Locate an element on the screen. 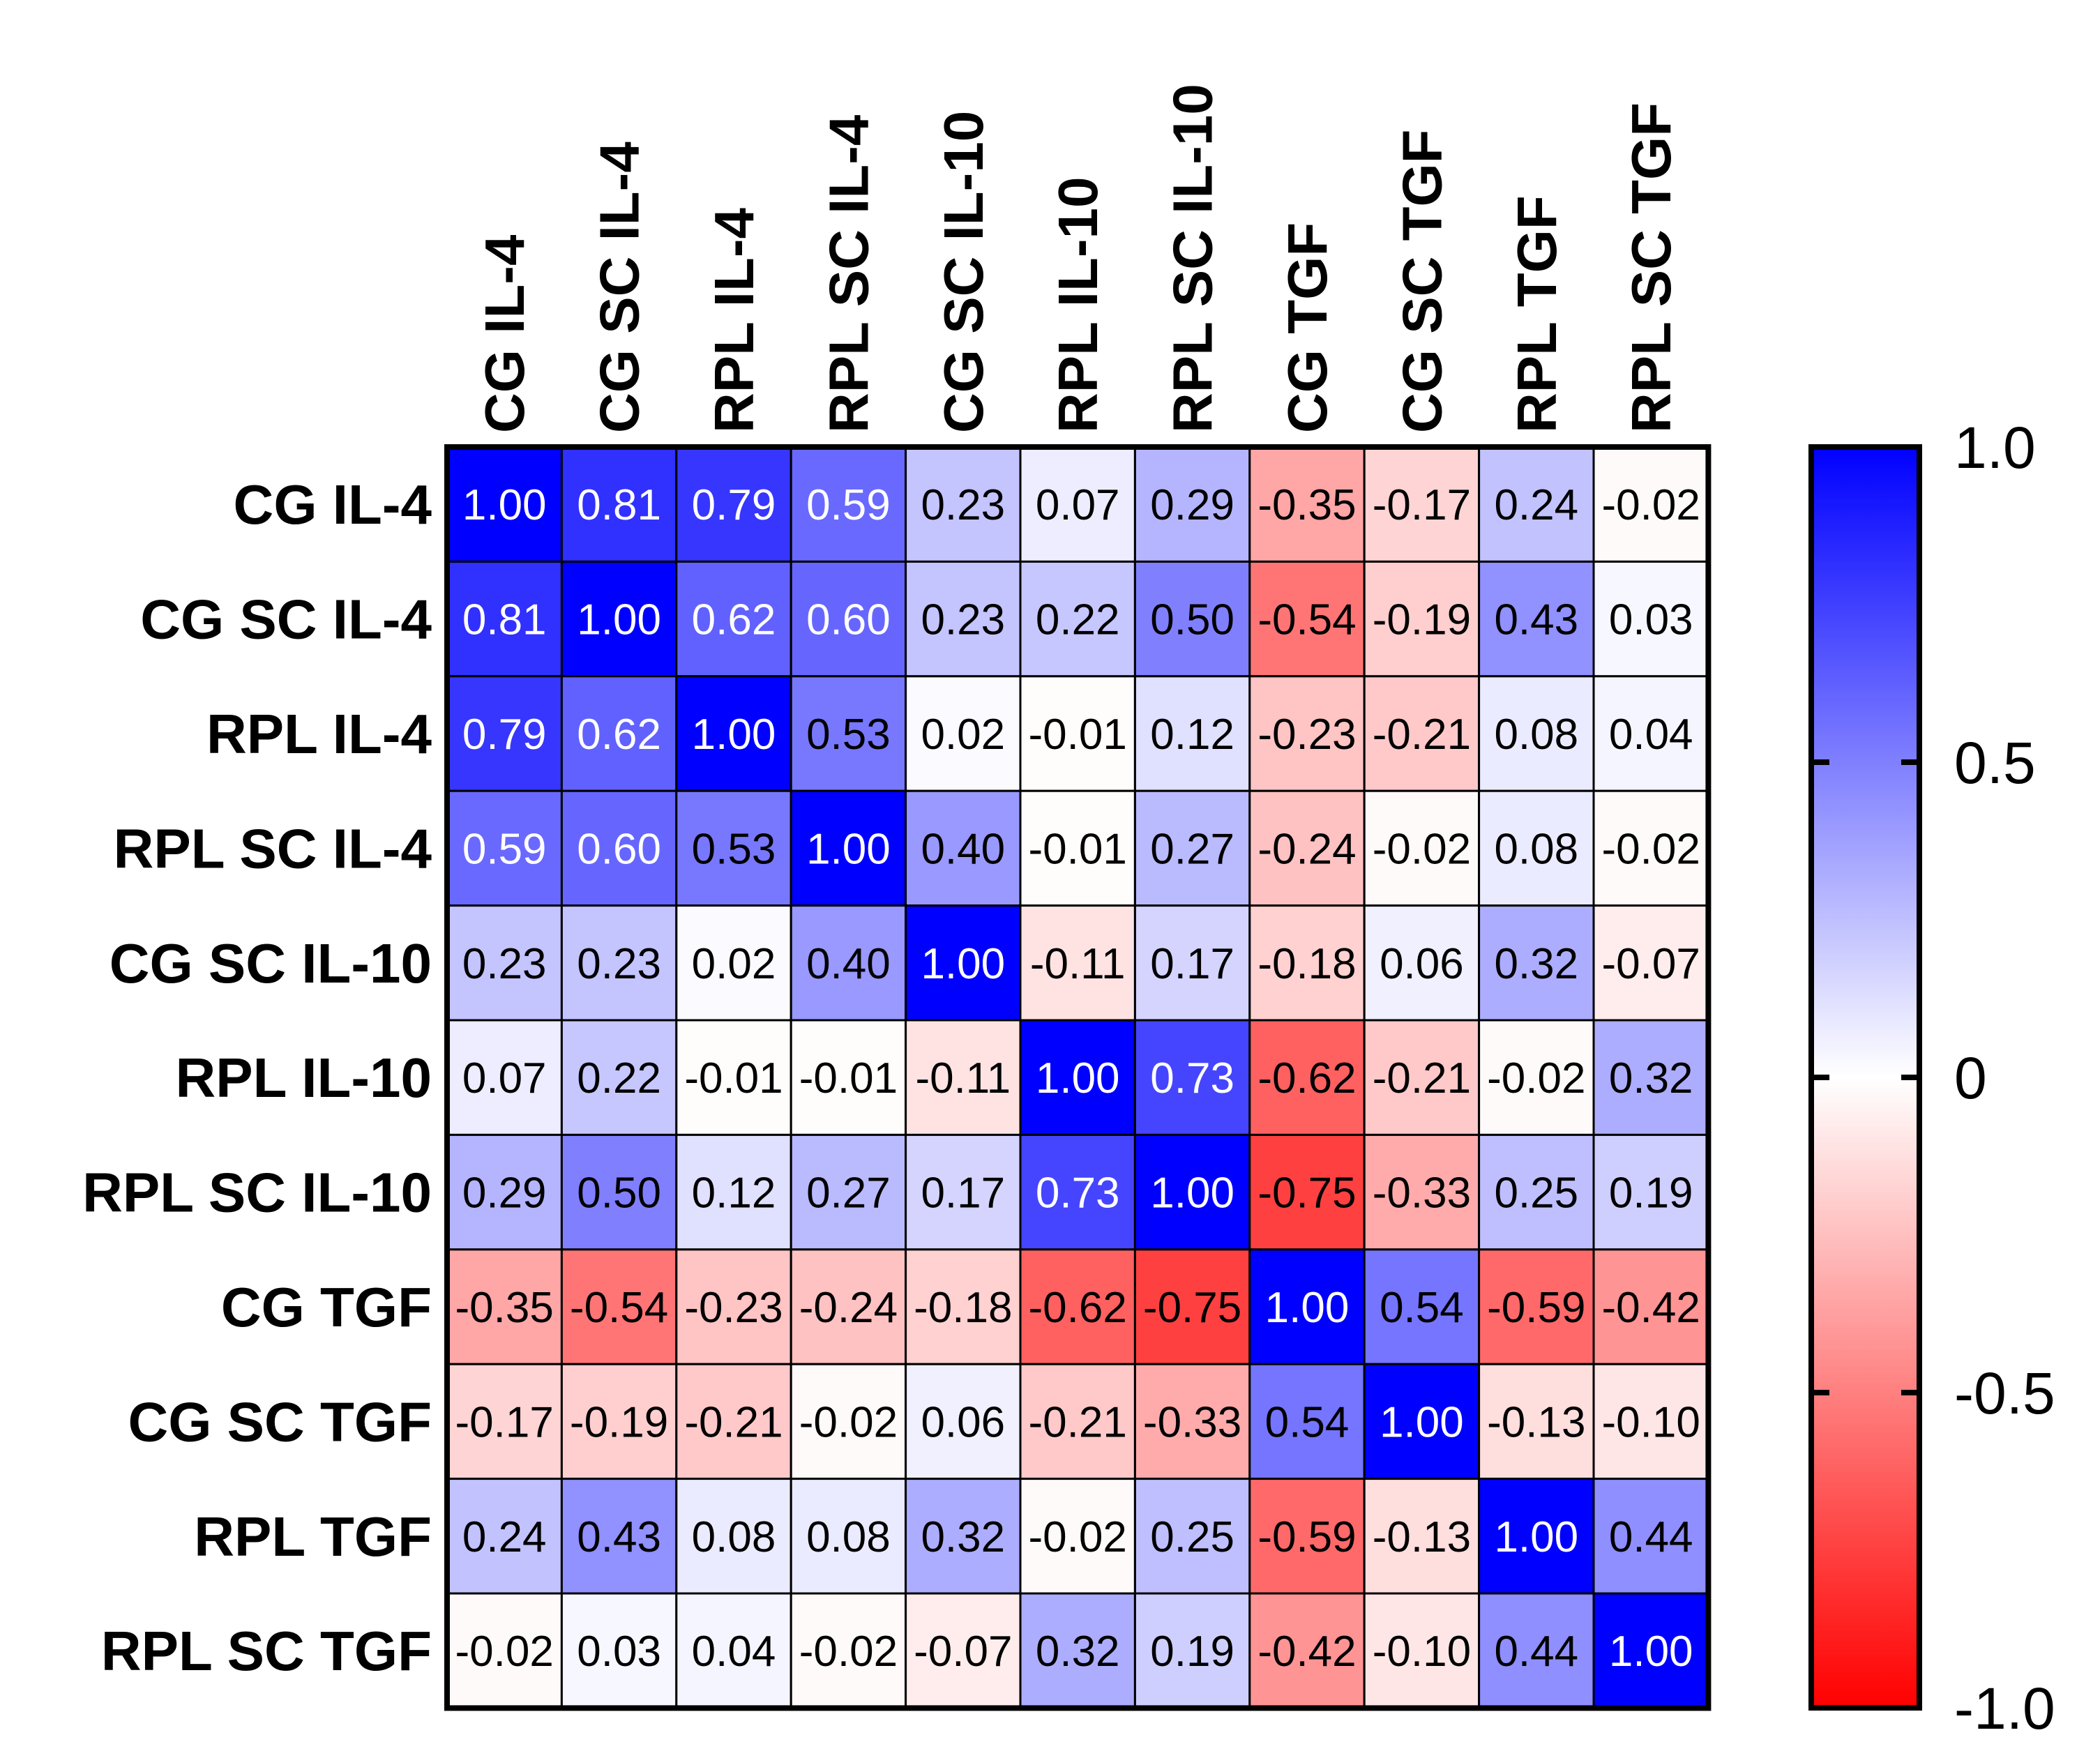  heatmap-cell-r6-c0 is located at coordinates (505, 1192).